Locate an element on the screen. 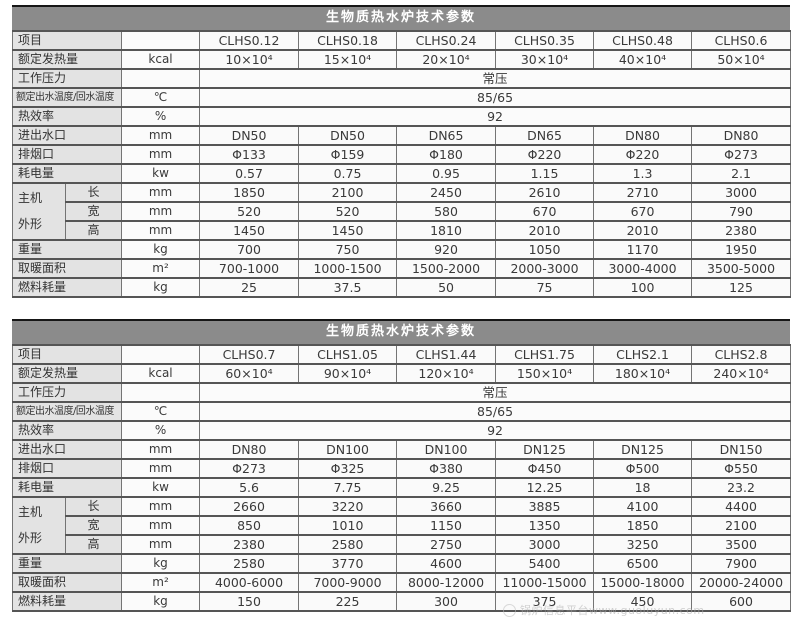  value-cell: 750 is located at coordinates (348, 249).